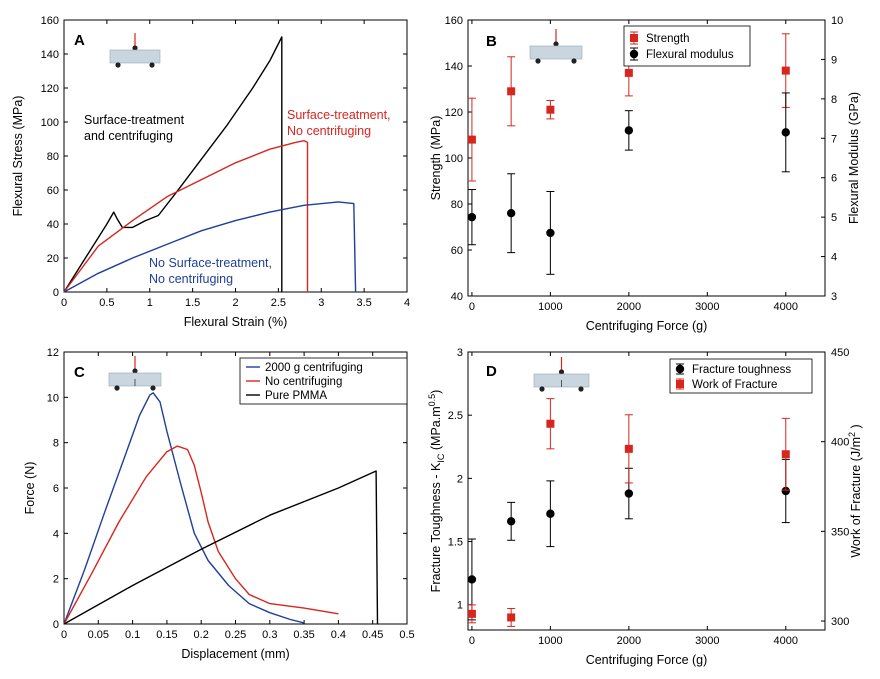 The width and height of the screenshot is (880, 679). Describe the element at coordinates (56, 489) in the screenshot. I see `panel-c-ytick-label: 6` at that location.